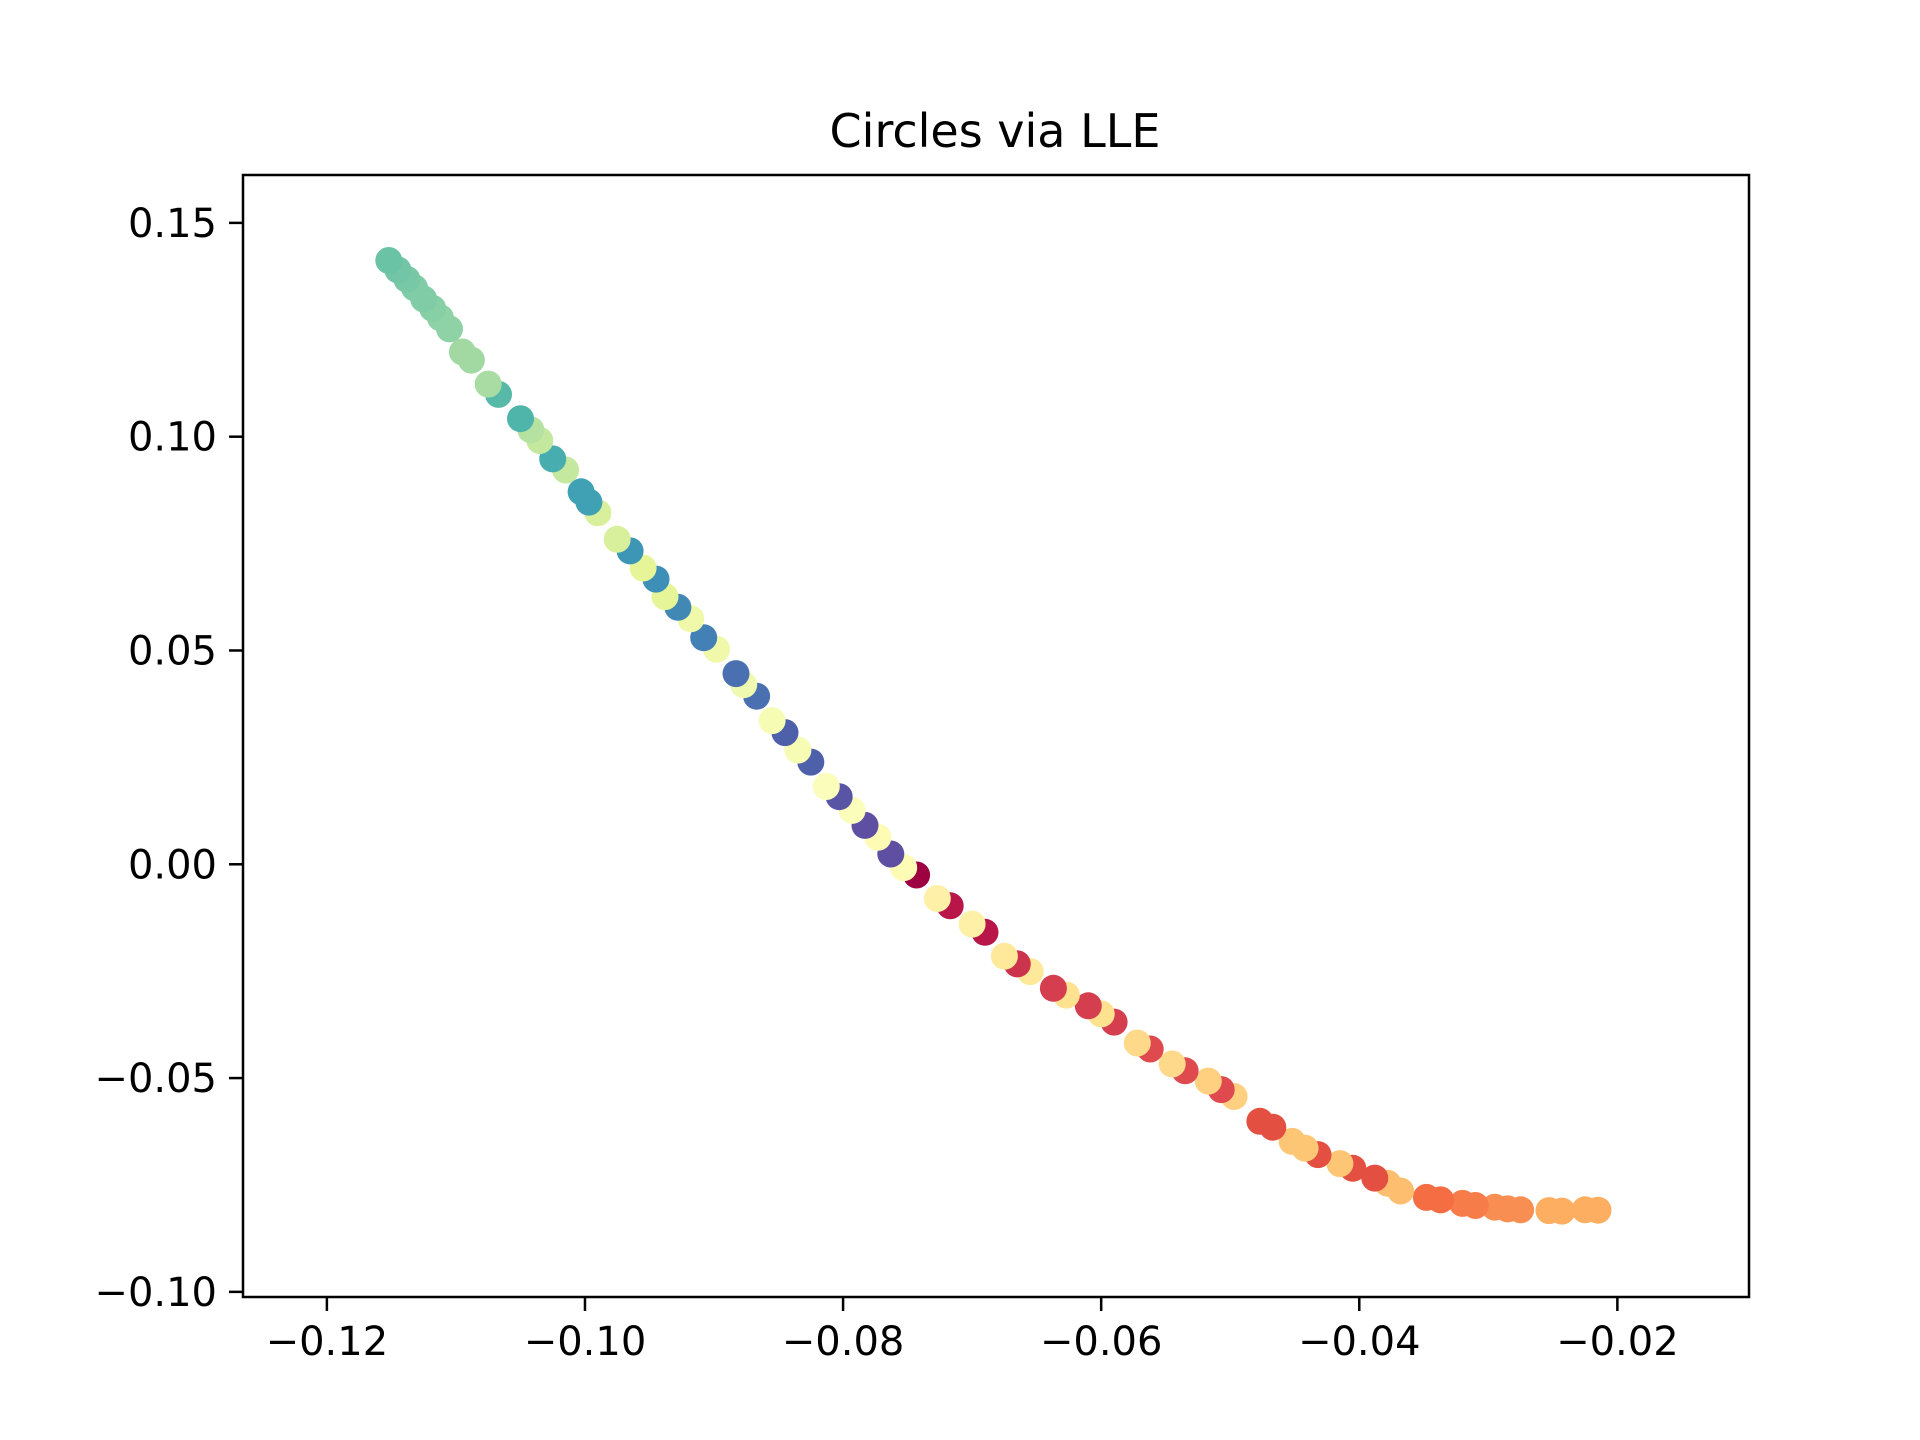 The width and height of the screenshot is (1920, 1440). What do you see at coordinates (155, 1079) in the screenshot?
I see `y-tick-label-4: −0.05` at bounding box center [155, 1079].